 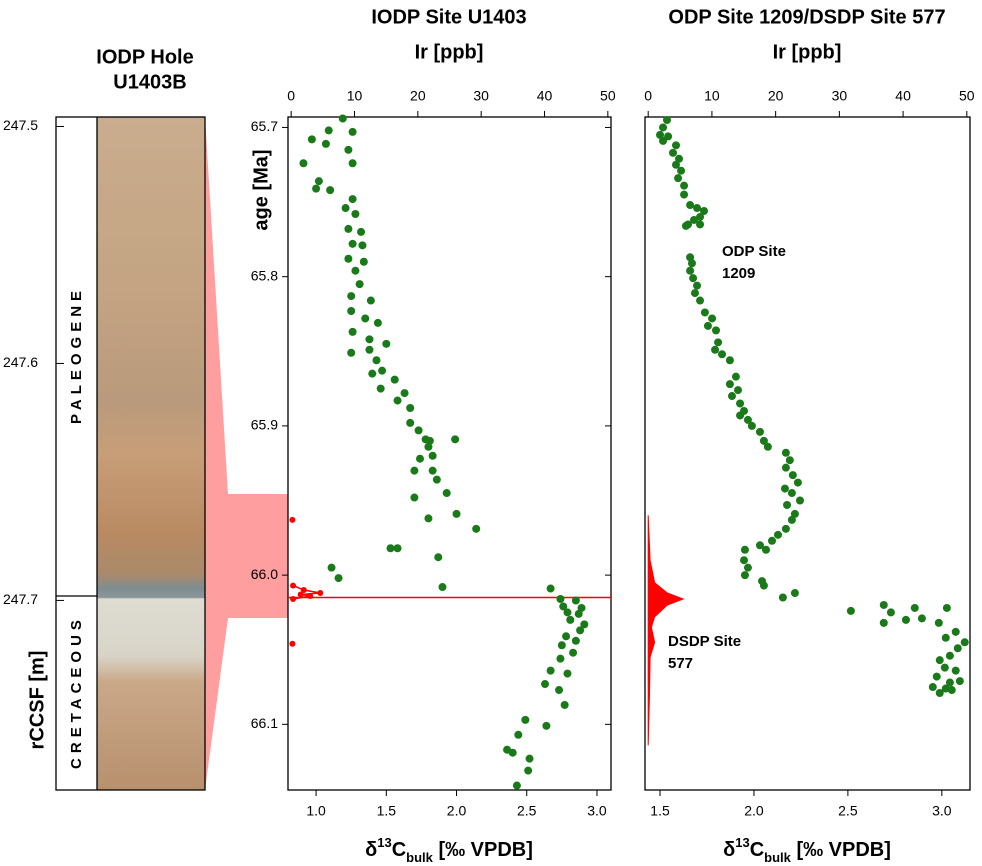 I want to click on core-y-label: rCCSF [m], so click(x=37, y=700).